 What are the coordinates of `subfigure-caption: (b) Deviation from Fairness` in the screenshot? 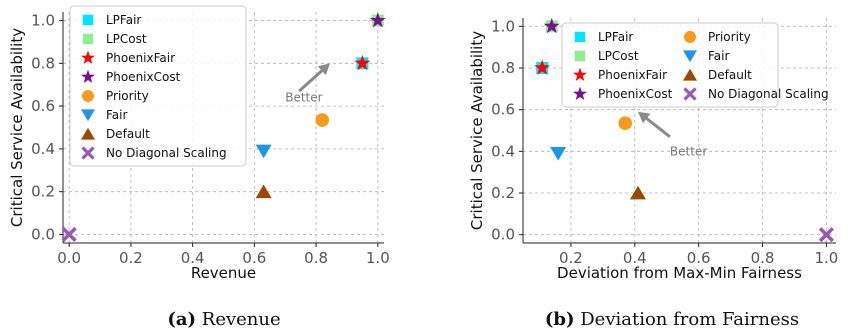 It's located at (672, 319).